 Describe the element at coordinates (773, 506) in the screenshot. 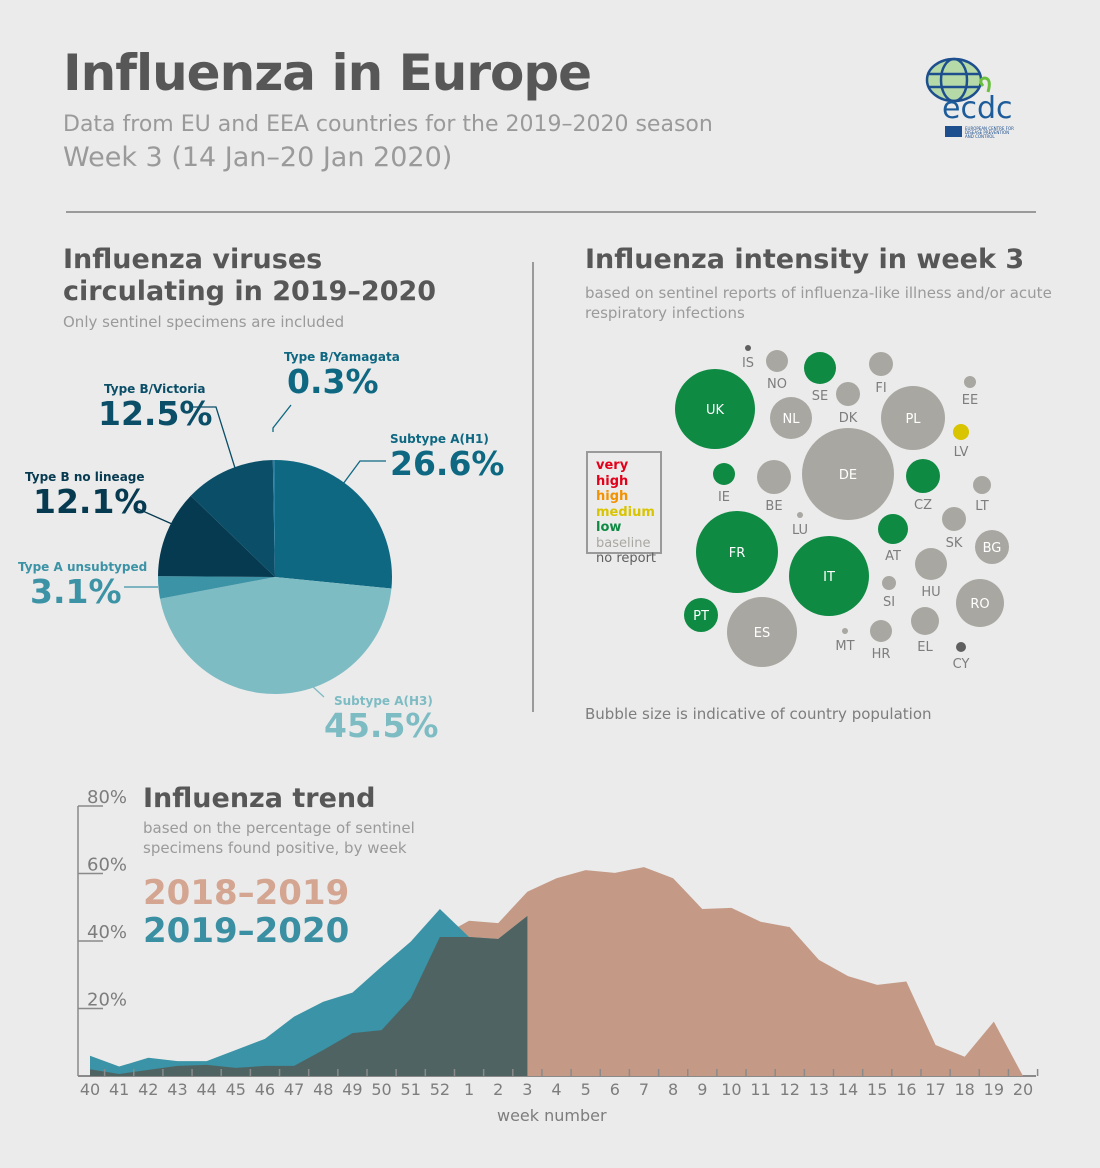

I see `country-code: BE` at that location.